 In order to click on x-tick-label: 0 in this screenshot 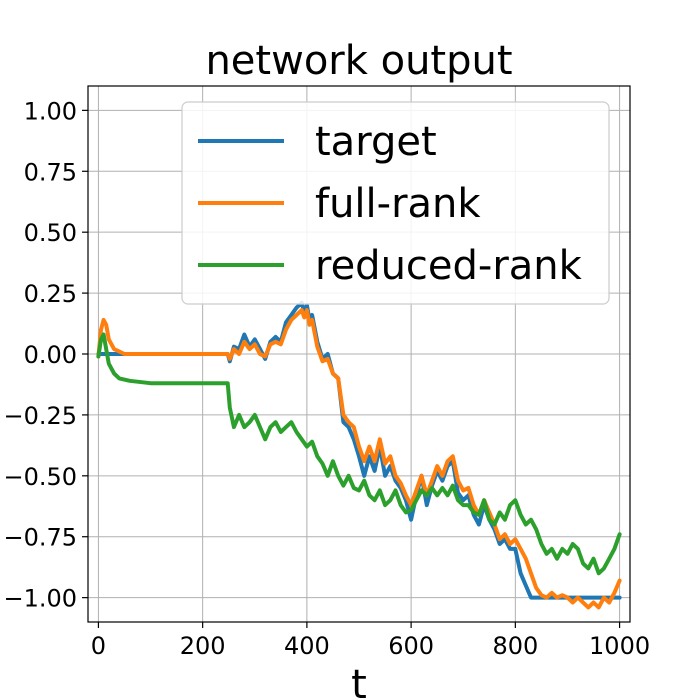, I will do `click(98, 646)`.